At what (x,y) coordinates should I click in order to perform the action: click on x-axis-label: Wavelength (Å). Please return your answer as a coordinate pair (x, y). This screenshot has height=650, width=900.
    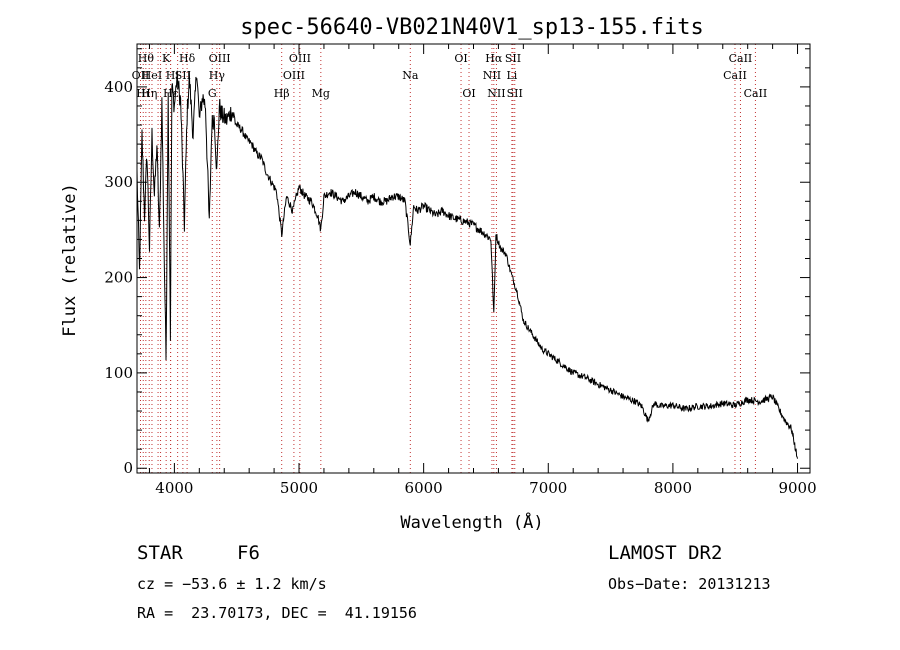
    Looking at the image, I should click on (471, 522).